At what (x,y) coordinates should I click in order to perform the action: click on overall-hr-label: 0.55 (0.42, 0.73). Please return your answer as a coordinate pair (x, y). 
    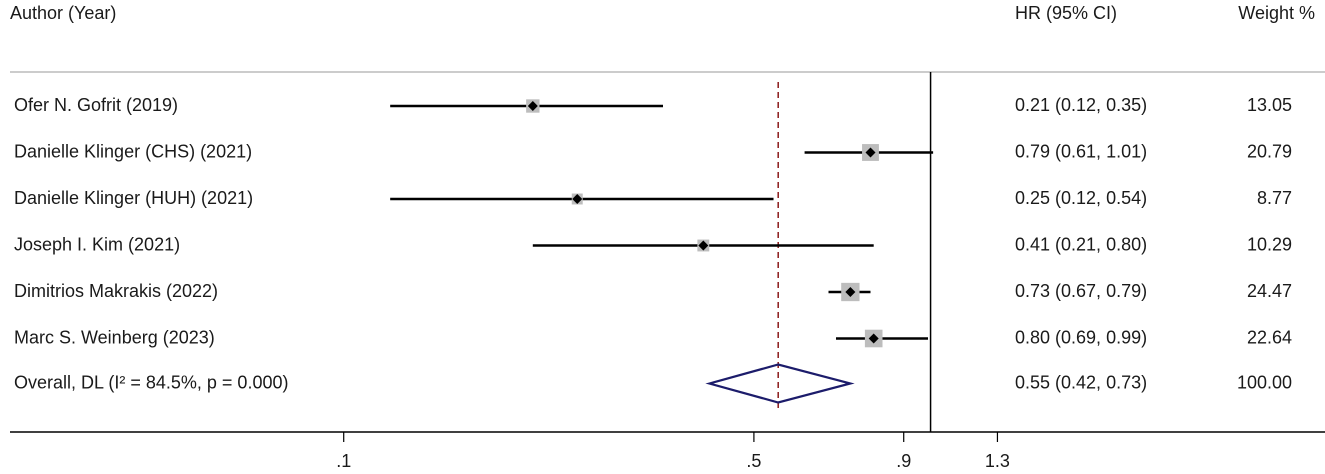
    Looking at the image, I should click on (1081, 382).